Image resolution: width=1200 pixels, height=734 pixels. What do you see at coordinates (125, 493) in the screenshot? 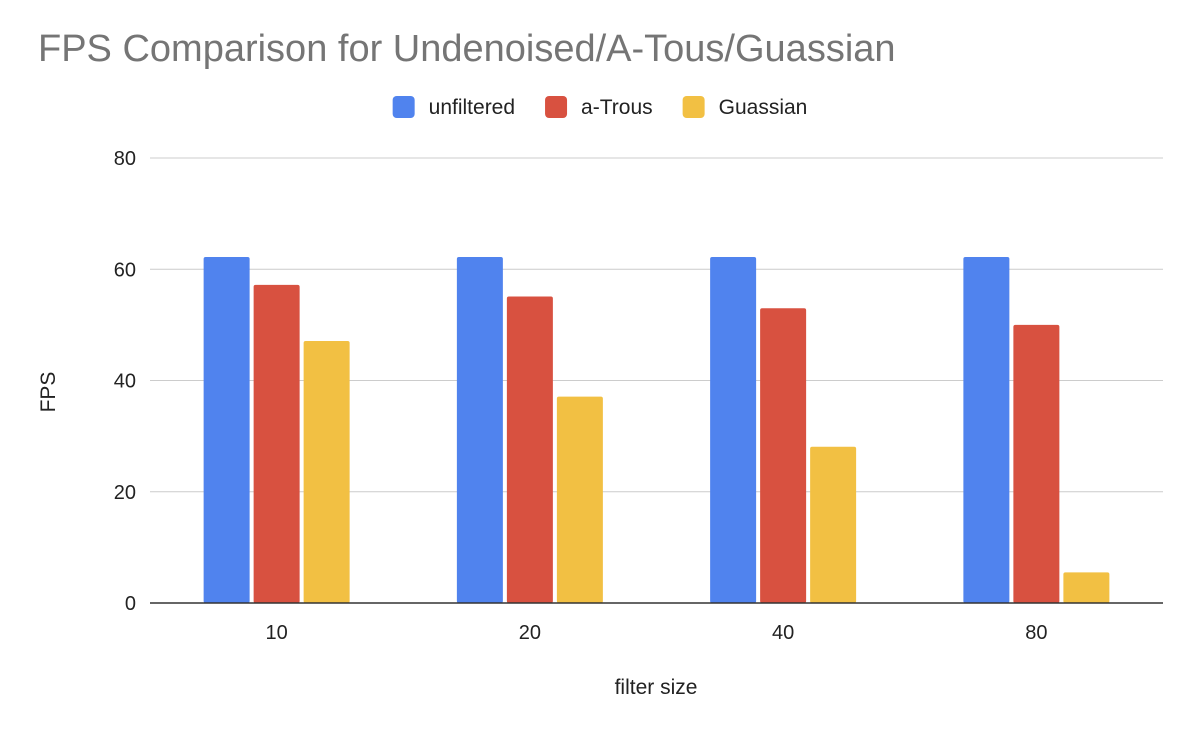
I see `y-tick-label: 20` at bounding box center [125, 493].